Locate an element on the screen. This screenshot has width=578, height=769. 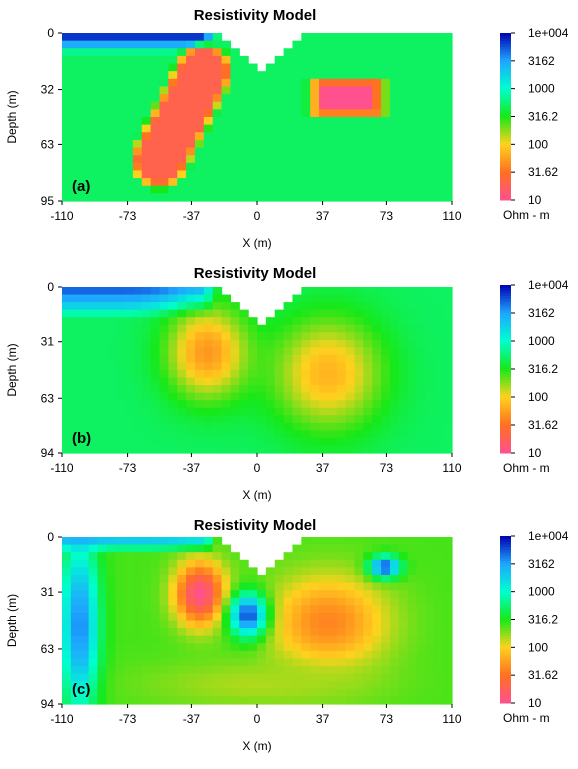
colorbar-tick-label: 3162 is located at coordinates (541, 61).